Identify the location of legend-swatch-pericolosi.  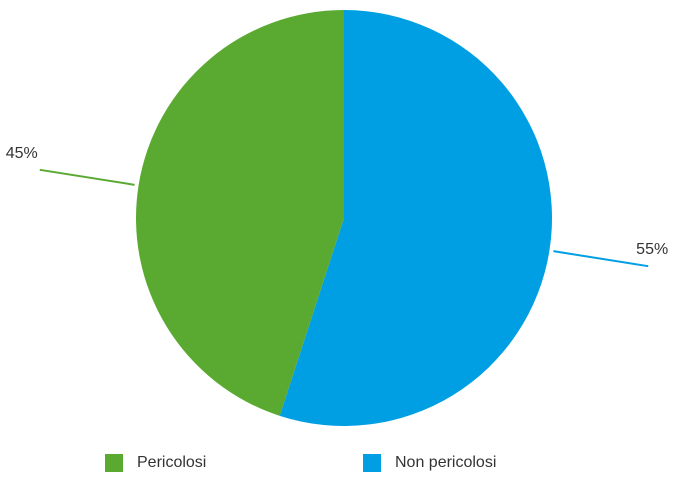
(114, 463).